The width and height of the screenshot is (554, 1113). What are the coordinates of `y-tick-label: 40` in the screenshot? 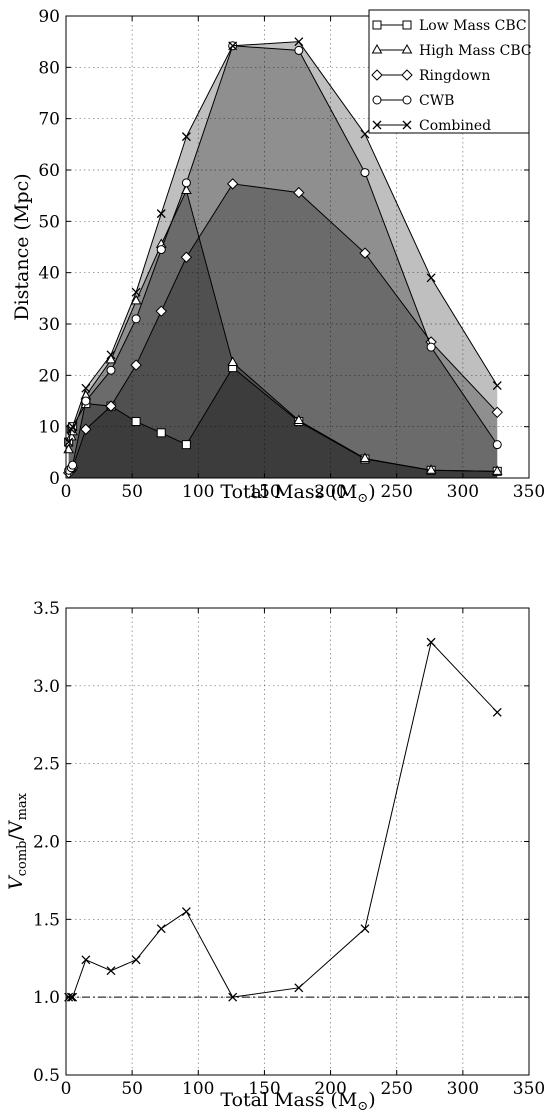 It's located at (49, 274).